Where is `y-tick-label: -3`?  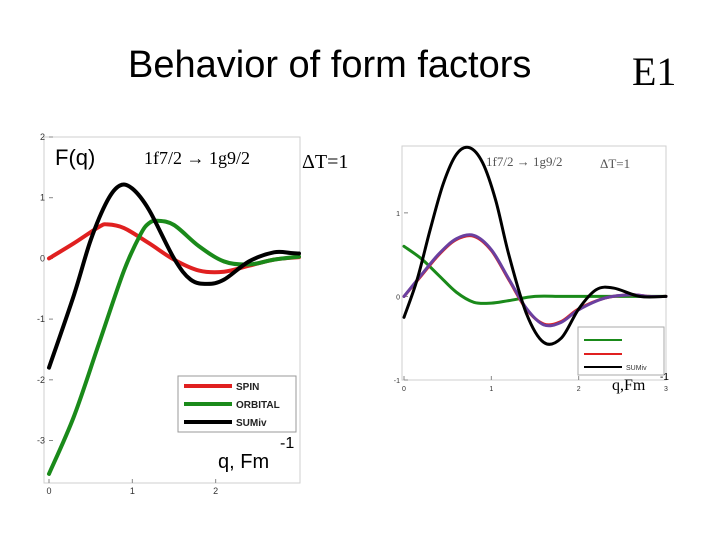 y-tick-label: -3 is located at coordinates (41, 441).